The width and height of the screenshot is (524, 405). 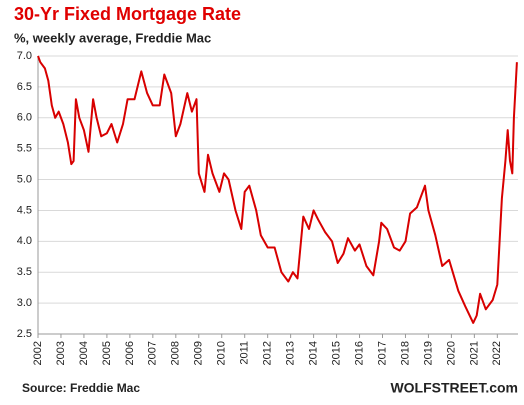 What do you see at coordinates (382, 353) in the screenshot?
I see `x-tick-label: 2017` at bounding box center [382, 353].